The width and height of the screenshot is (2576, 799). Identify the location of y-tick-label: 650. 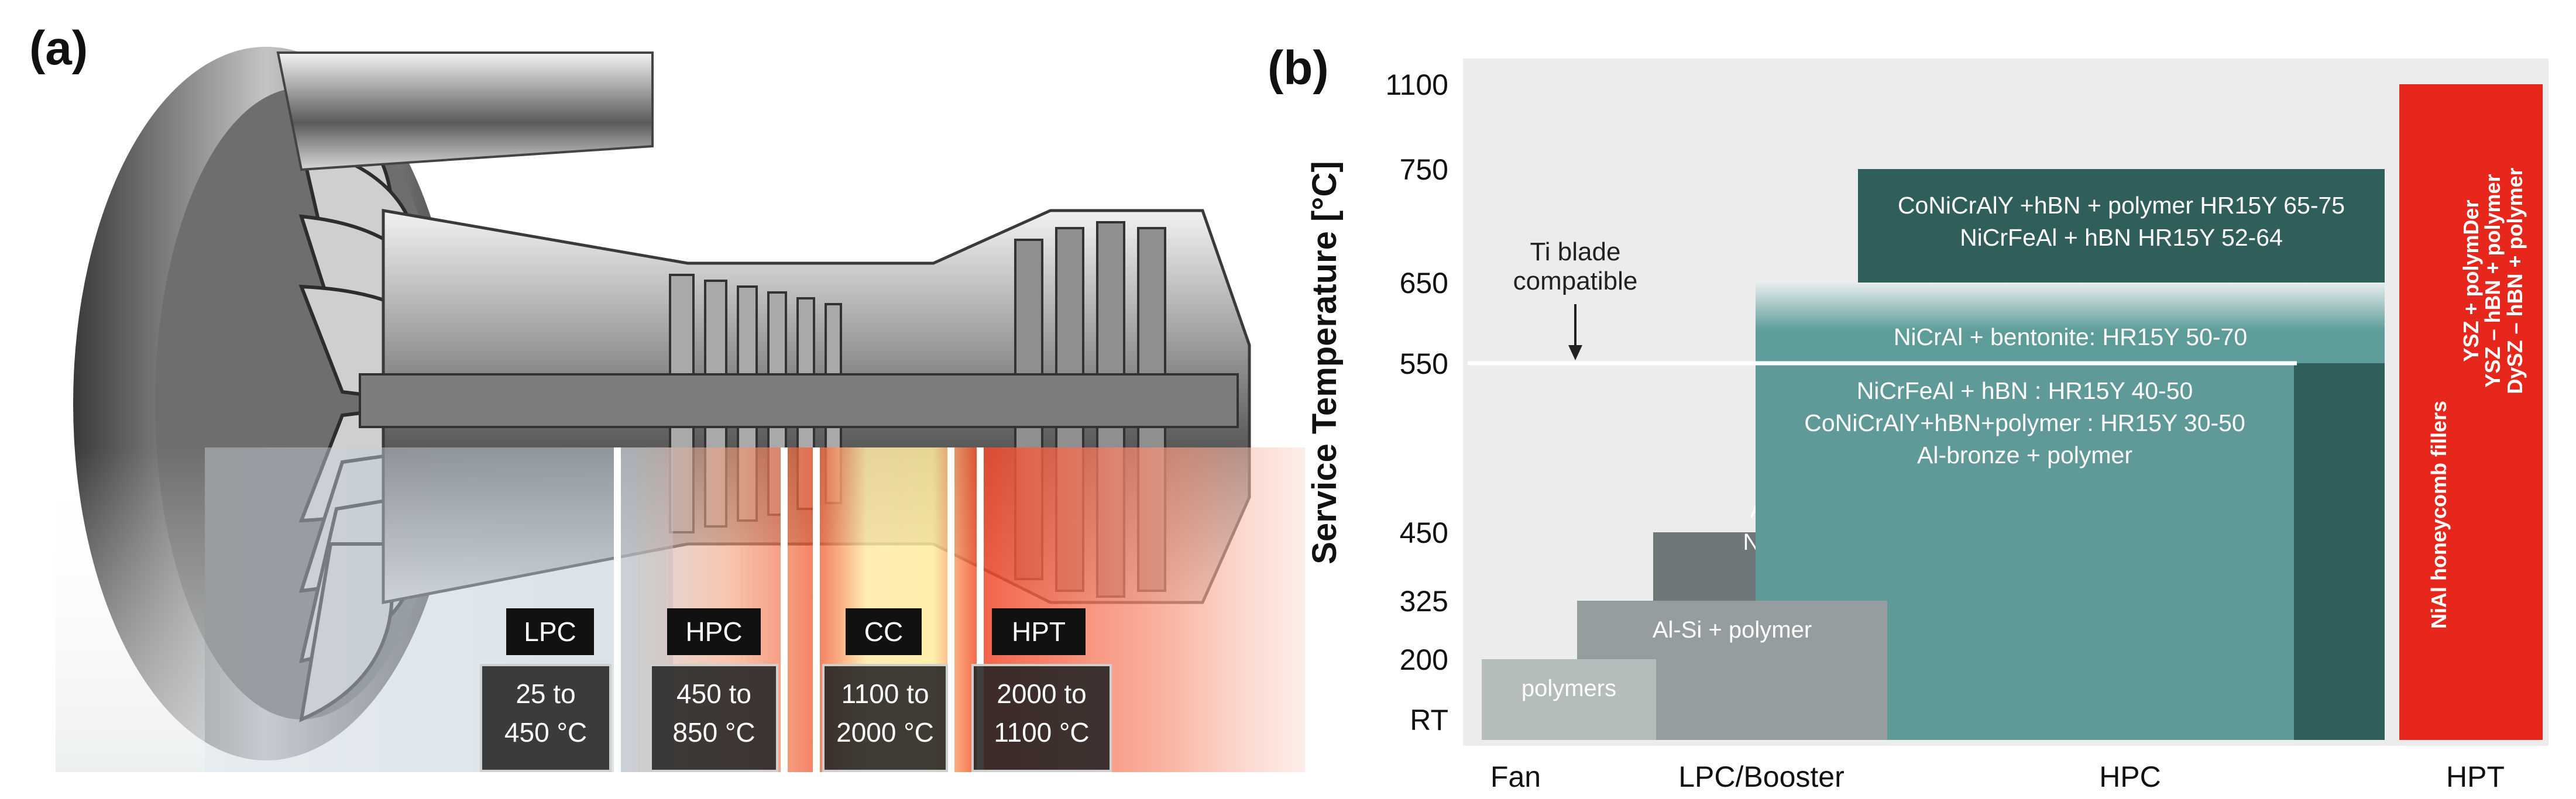
(1424, 283).